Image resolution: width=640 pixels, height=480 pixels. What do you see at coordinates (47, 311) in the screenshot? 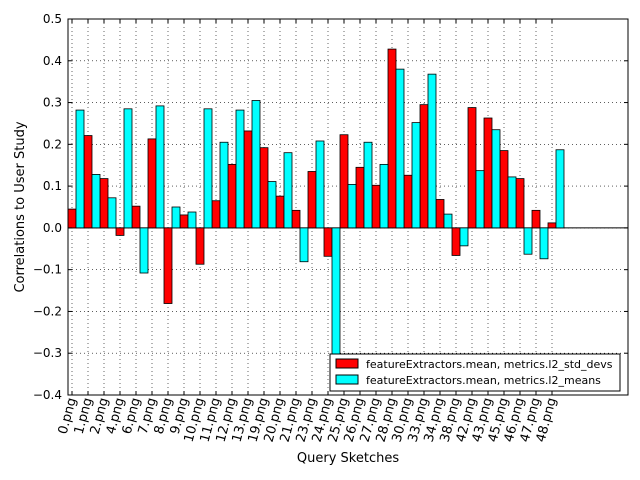
I see `y-tick-label: −0.2` at bounding box center [47, 311].